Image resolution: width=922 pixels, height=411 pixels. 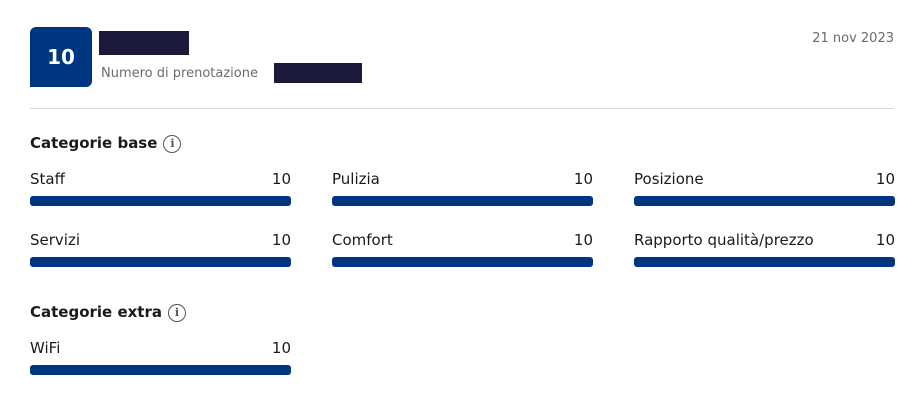 What do you see at coordinates (179, 73) in the screenshot?
I see `booking-label: Numero di prenotazione` at bounding box center [179, 73].